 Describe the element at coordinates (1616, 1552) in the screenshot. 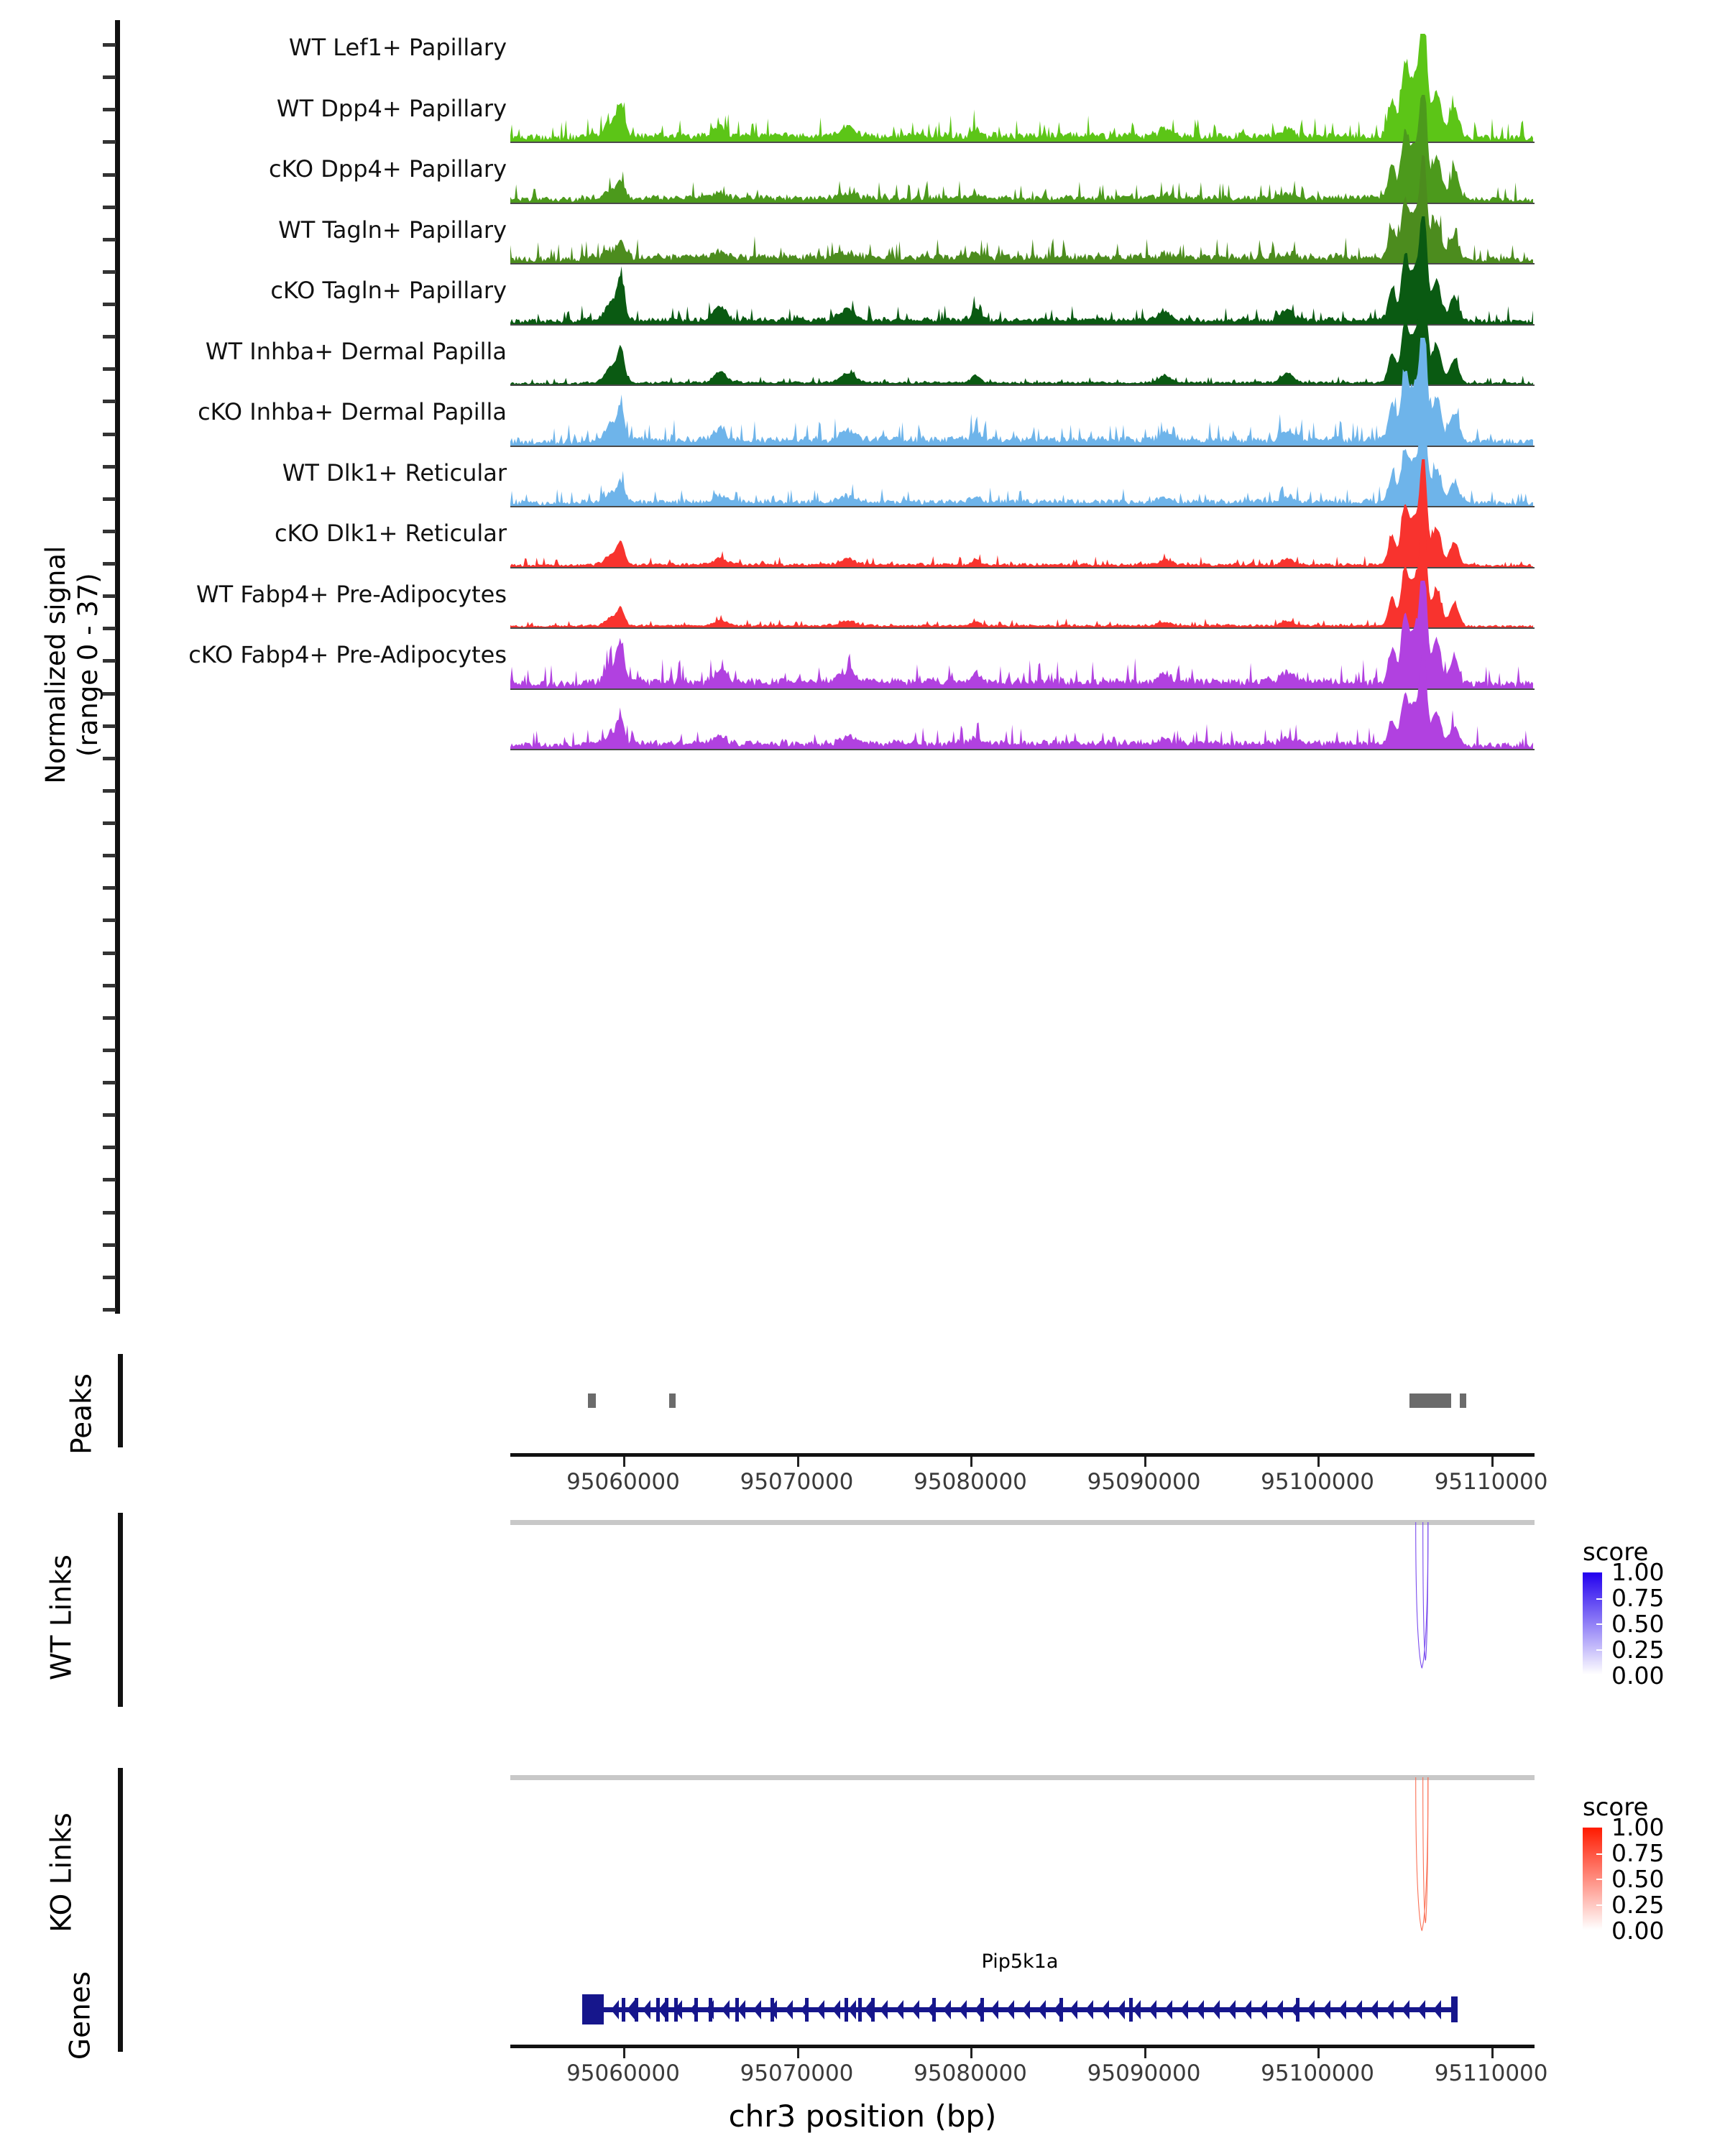

I see `wt-legend-title: score` at that location.